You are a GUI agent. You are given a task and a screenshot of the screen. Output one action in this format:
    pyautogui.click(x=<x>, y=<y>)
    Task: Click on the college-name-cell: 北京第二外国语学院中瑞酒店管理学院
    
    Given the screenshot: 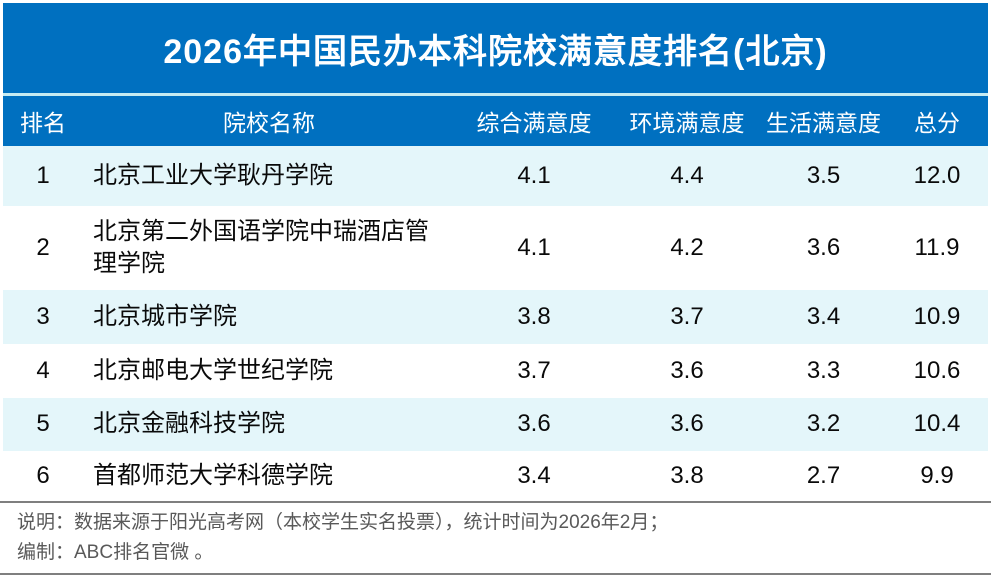 What is the action you would take?
    pyautogui.click(x=261, y=247)
    